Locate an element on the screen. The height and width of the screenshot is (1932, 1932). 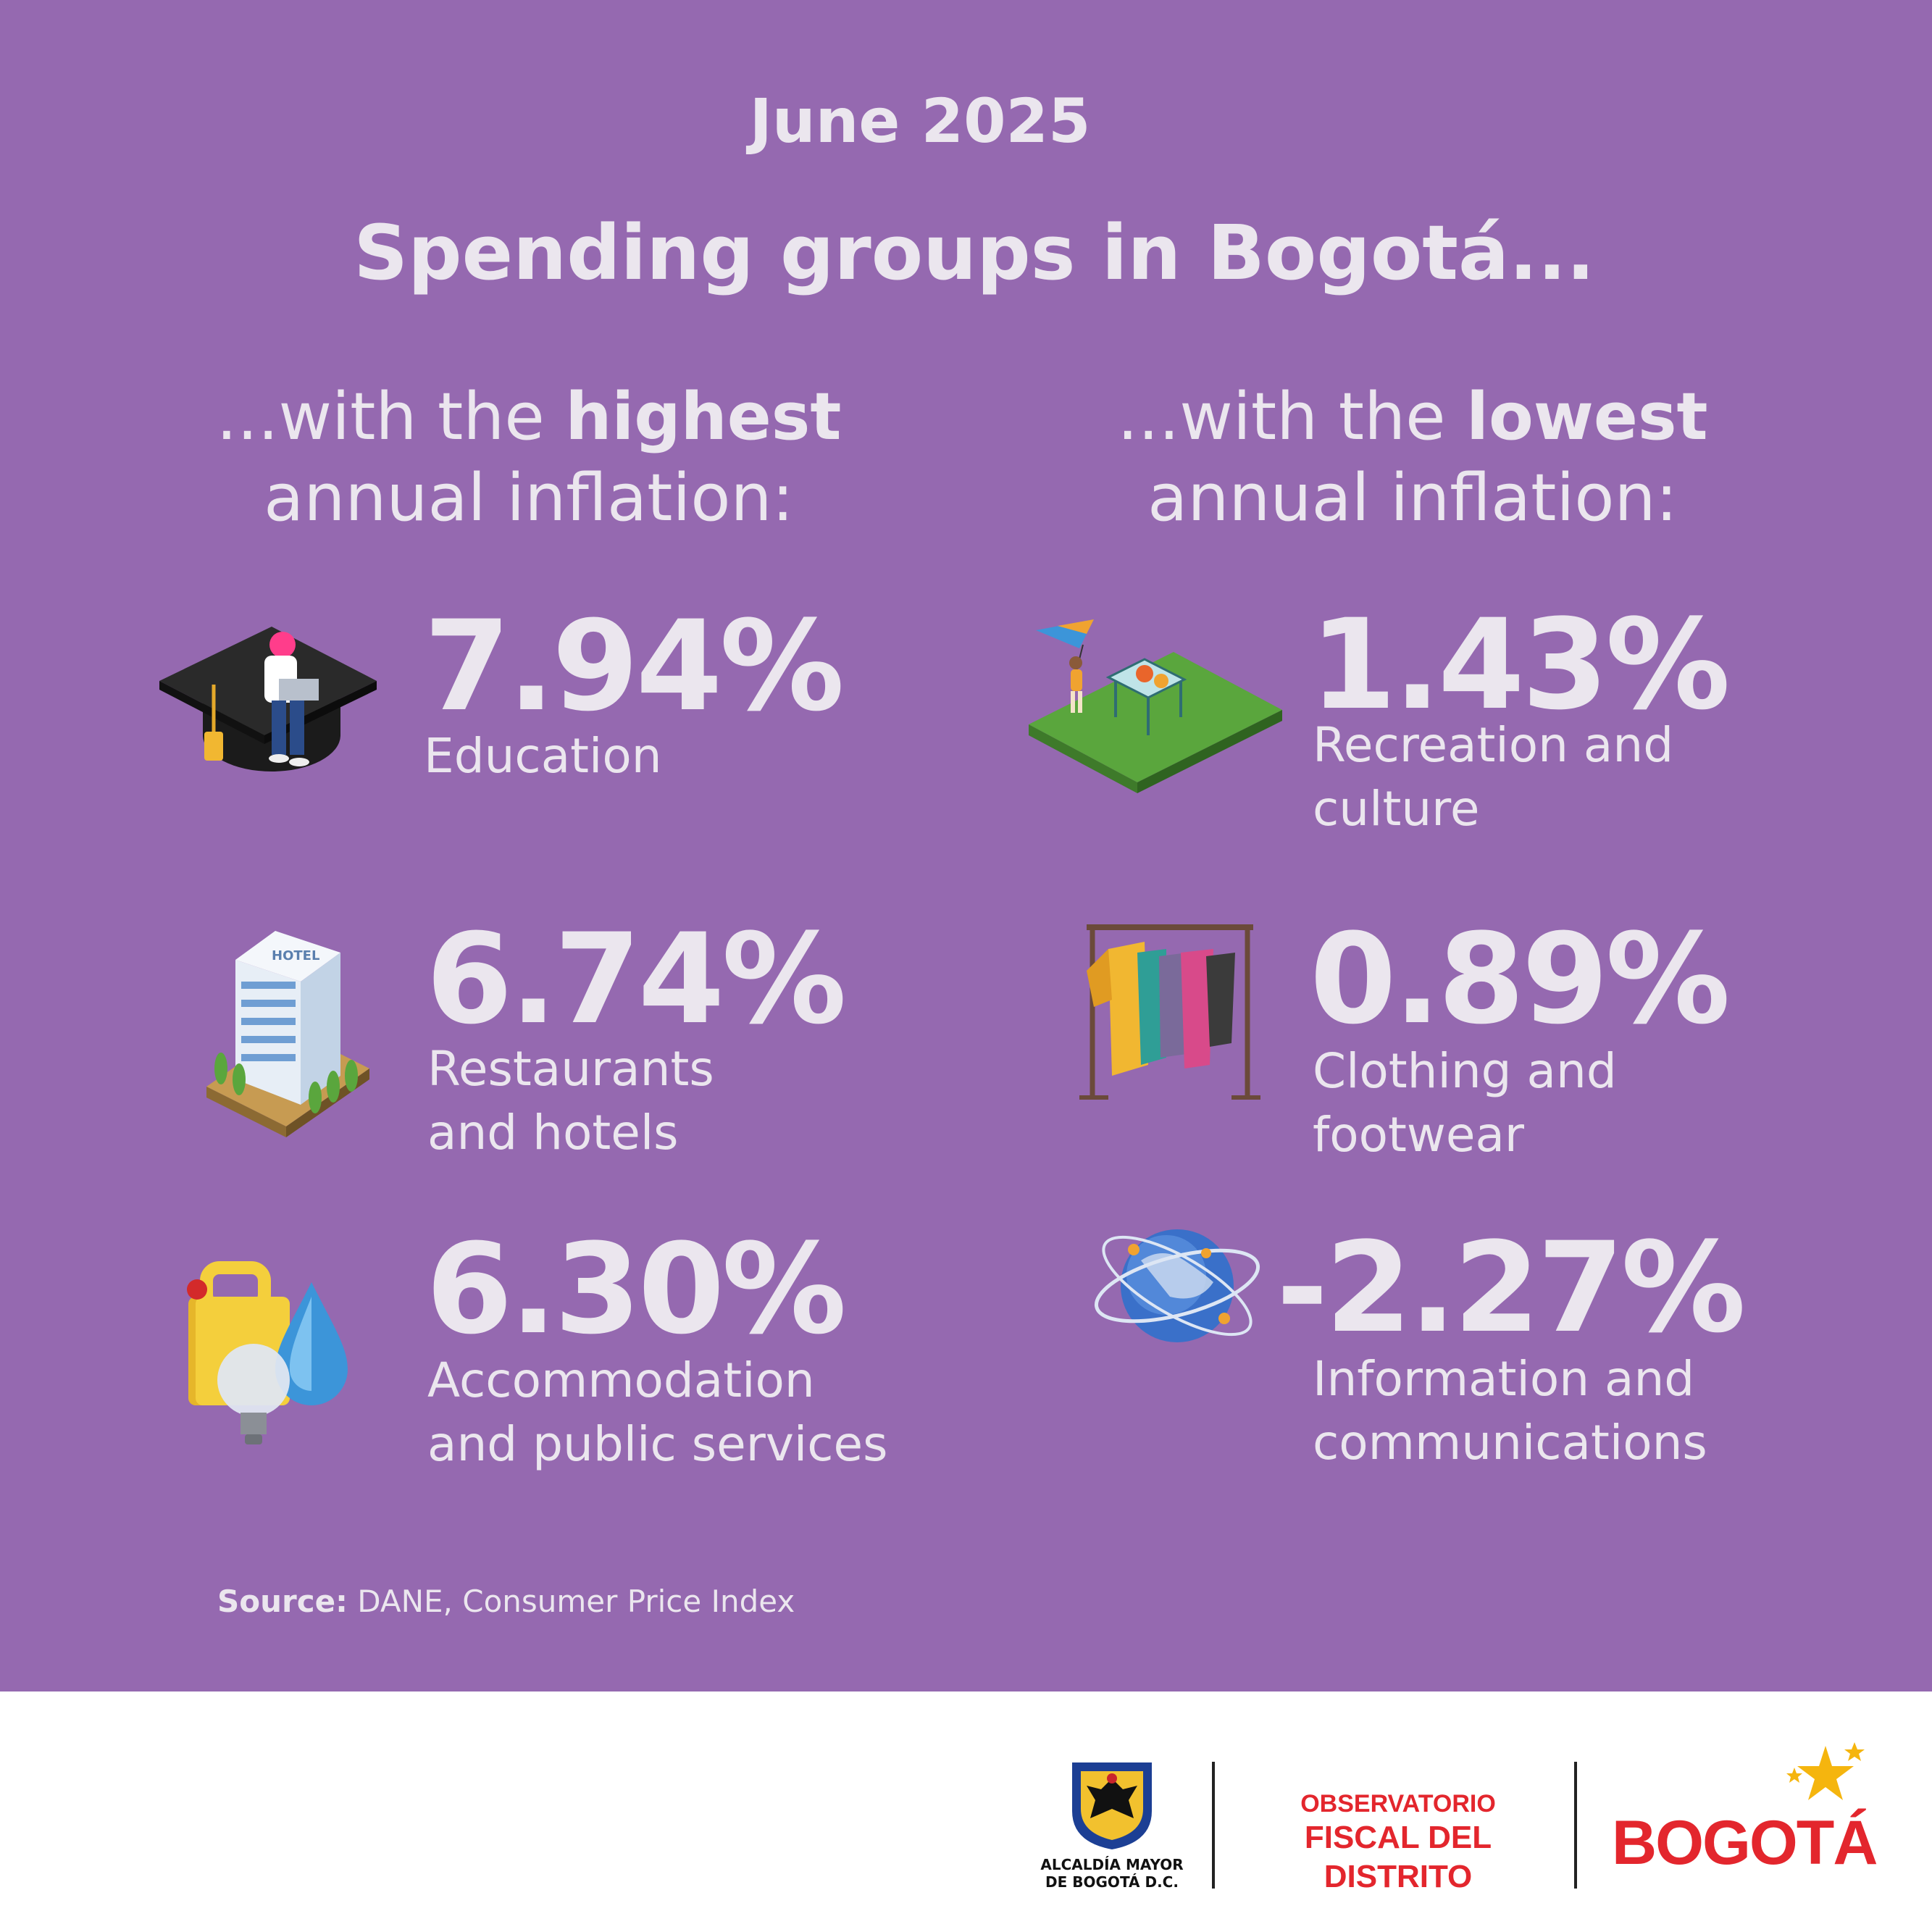
restaurants-hotels-label-line1: Restaurants is located at coordinates (570, 1069).